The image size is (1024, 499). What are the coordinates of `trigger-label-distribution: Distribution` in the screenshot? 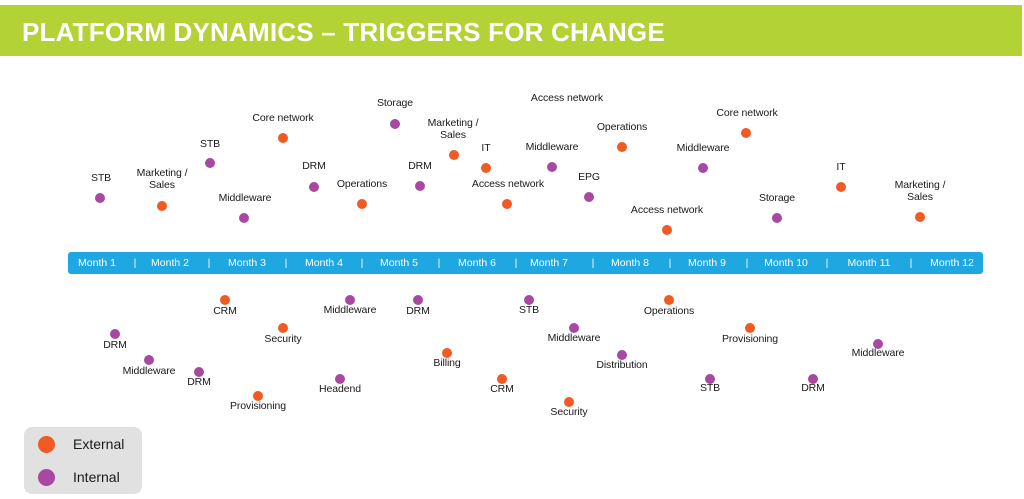 It's located at (622, 365).